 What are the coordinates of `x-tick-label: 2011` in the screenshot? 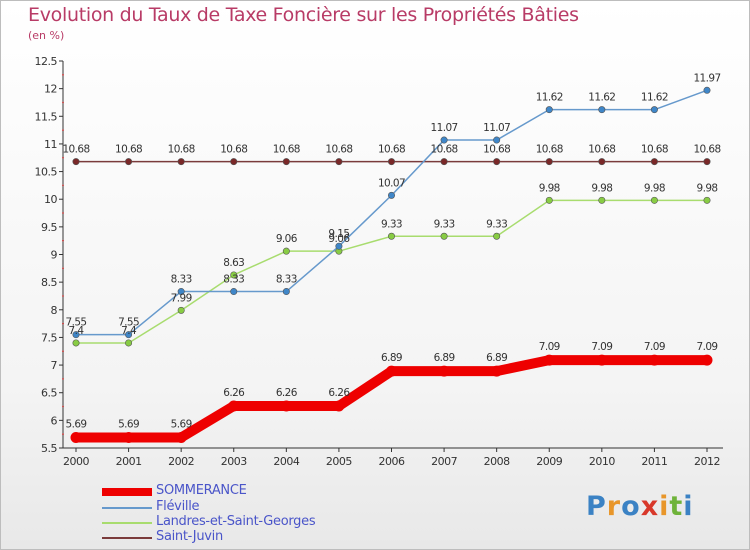 It's located at (654, 461).